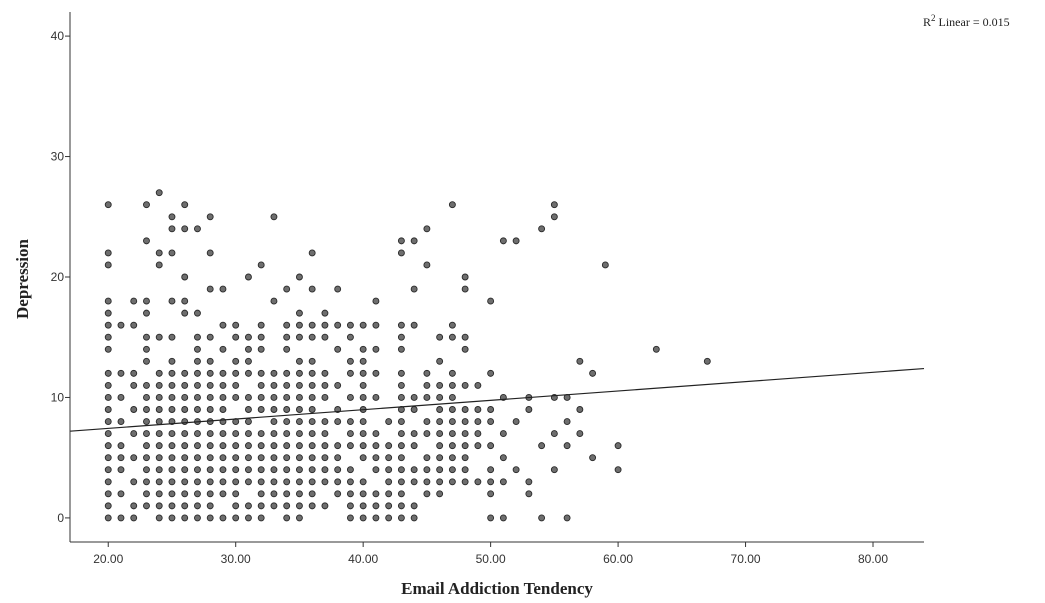 This screenshot has height=603, width=1045. What do you see at coordinates (58, 157) in the screenshot?
I see `y-tick-label: 30` at bounding box center [58, 157].